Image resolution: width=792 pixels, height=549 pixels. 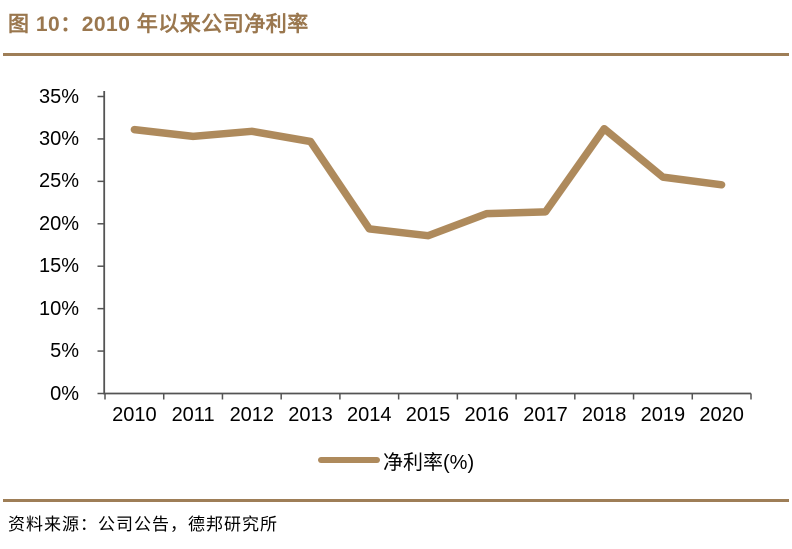 I want to click on x-axis-label: 2010, so click(x=134, y=415).